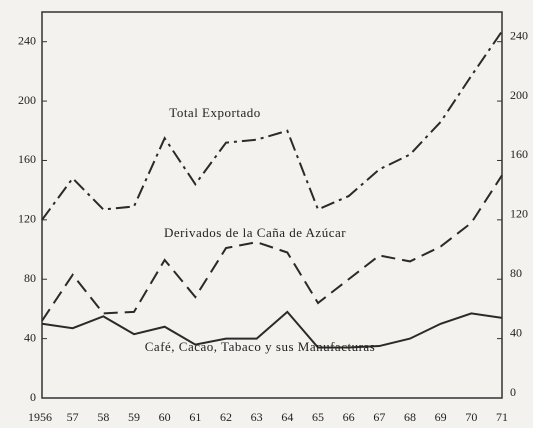 The width and height of the screenshot is (533, 428). What do you see at coordinates (519, 95) in the screenshot?
I see `y2-tick-label: 200` at bounding box center [519, 95].